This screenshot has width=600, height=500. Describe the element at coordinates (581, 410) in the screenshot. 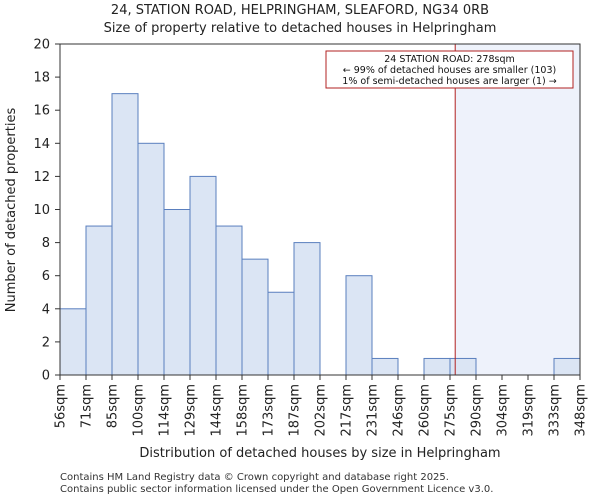

I see `x-tick-label-348sqm: 348sqm` at that location.